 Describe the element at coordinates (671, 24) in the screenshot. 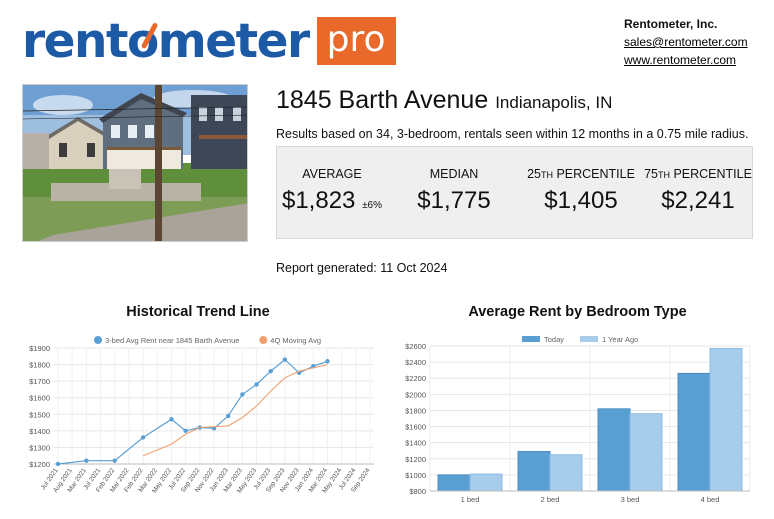

I see `company-name: Rentometer, Inc.` at that location.